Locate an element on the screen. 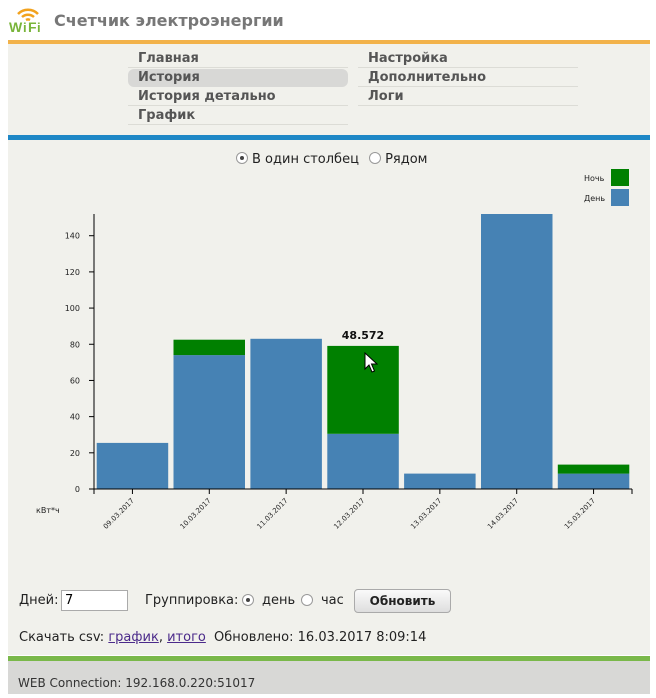 This screenshot has width=656, height=698. grouping-label: Группировка: is located at coordinates (192, 600).